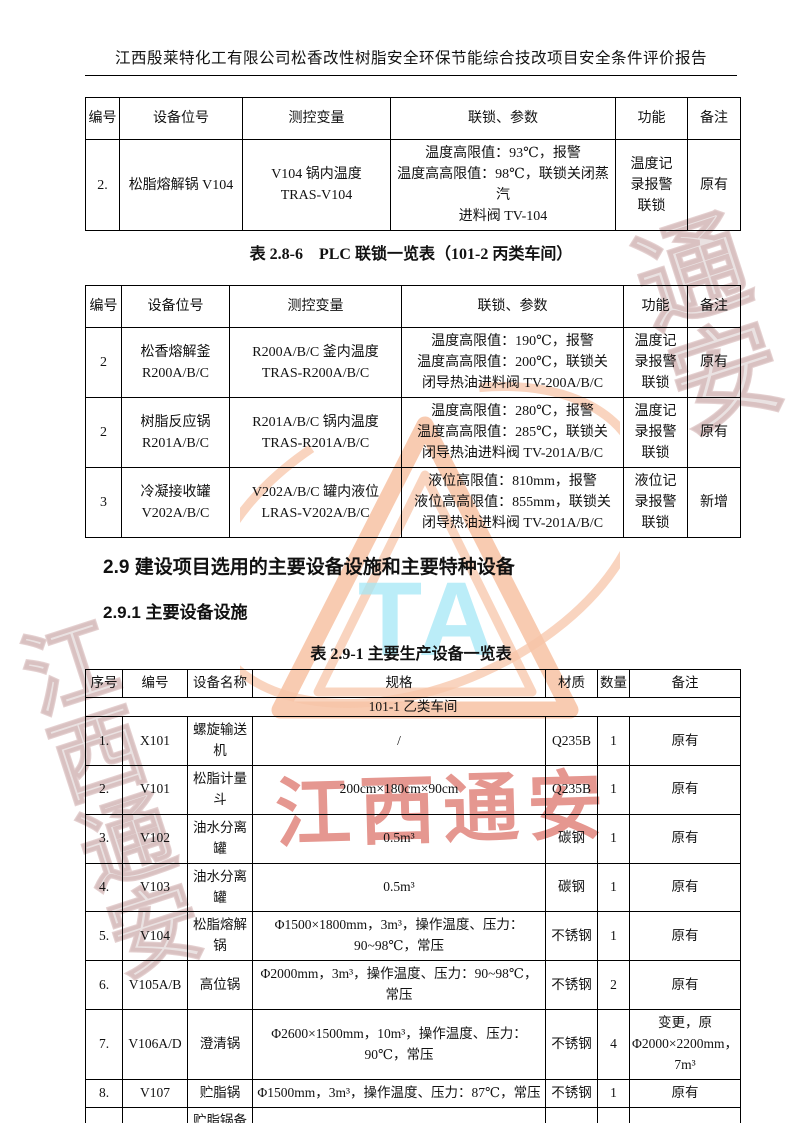 The height and width of the screenshot is (1123, 794). What do you see at coordinates (413, 707) in the screenshot?
I see `section-row-label: 101-1 乙类车间` at bounding box center [413, 707].